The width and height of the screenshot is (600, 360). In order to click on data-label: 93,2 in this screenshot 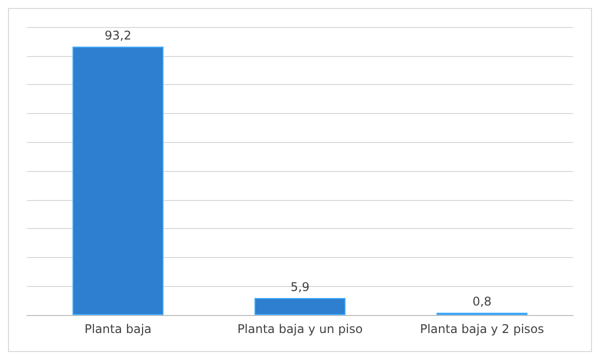, I will do `click(118, 35)`.